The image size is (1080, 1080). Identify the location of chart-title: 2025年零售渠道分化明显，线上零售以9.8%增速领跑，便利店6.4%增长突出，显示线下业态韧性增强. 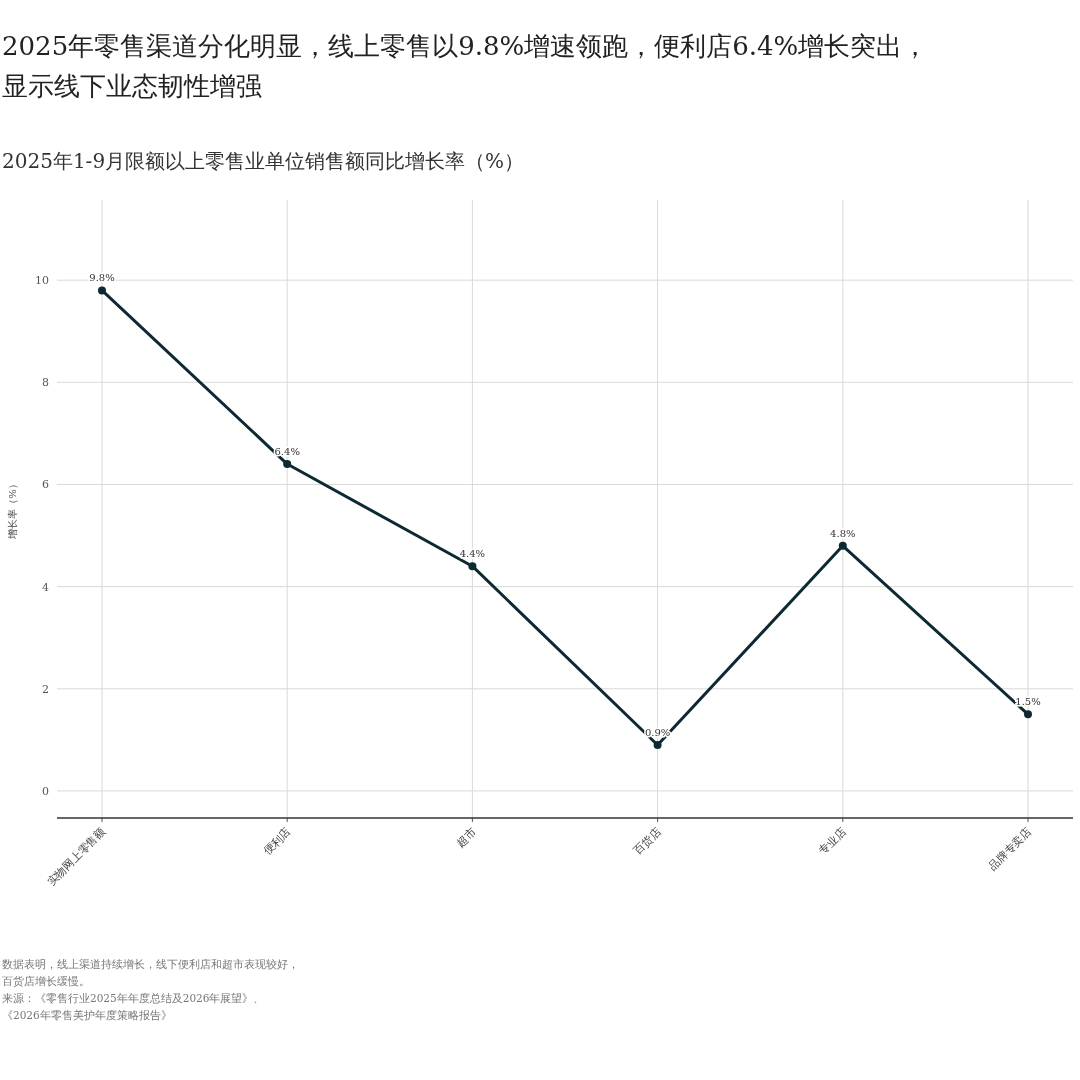
(466, 66).